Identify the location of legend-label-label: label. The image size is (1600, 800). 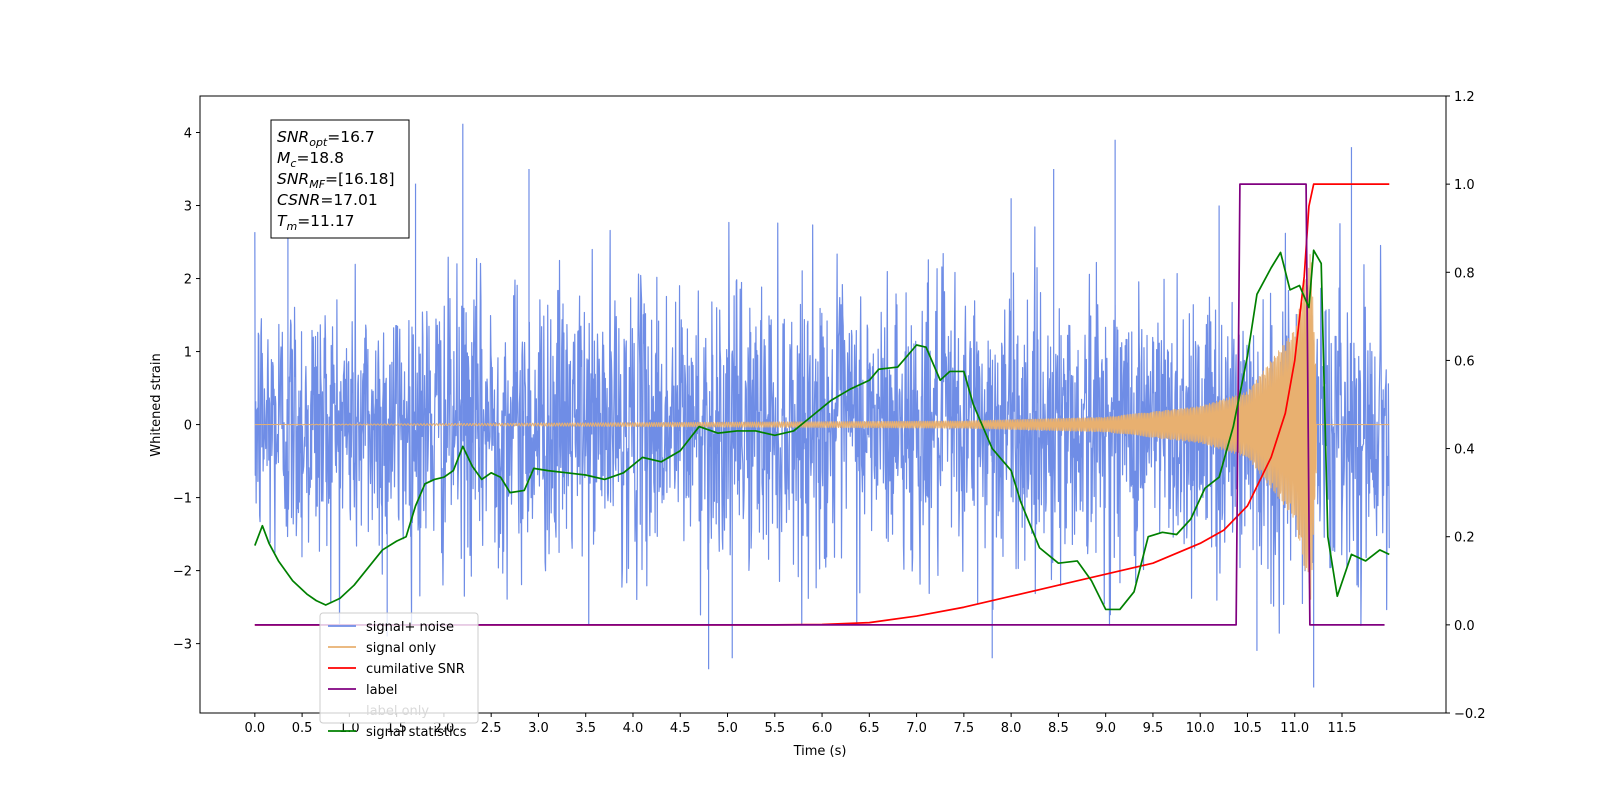
(381, 690).